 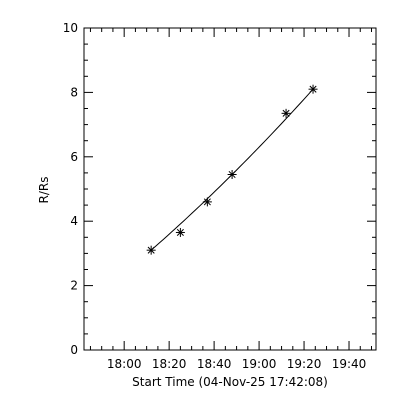 What do you see at coordinates (259, 364) in the screenshot?
I see `x-tick-label: 19:00` at bounding box center [259, 364].